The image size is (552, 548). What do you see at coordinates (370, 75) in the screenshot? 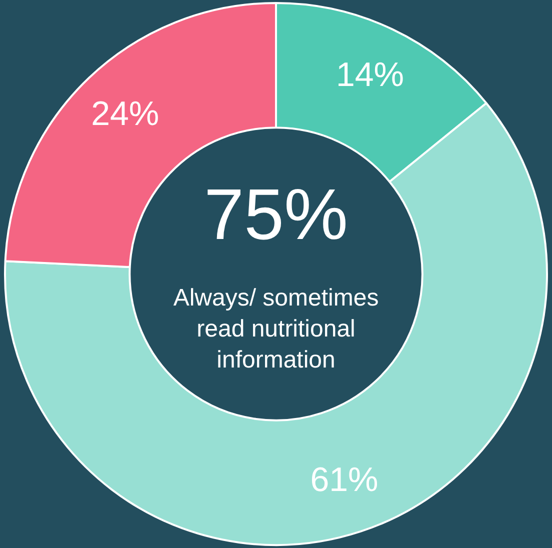
I see `data-label: 14%` at bounding box center [370, 75].